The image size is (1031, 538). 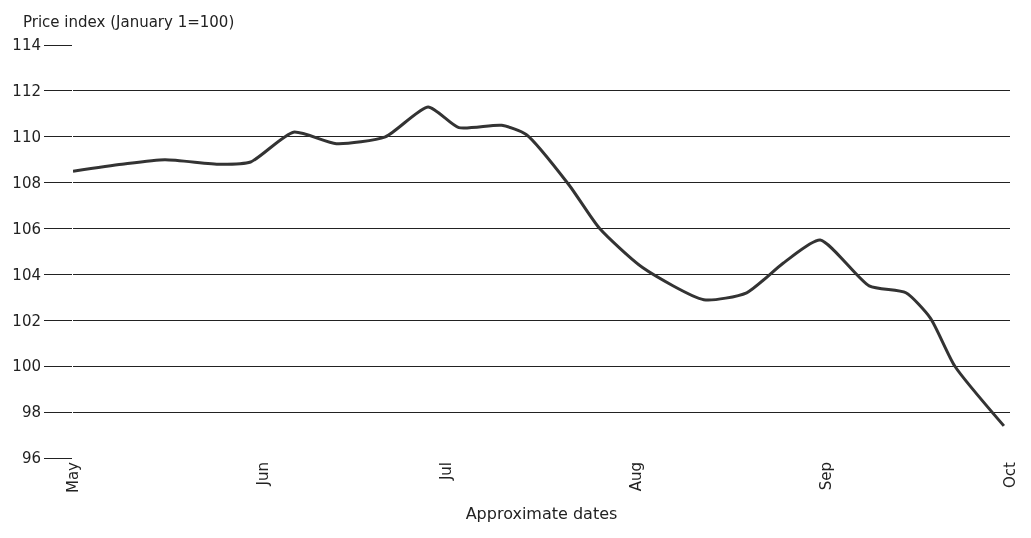 I want to click on y-tick-label: 104, so click(x=26, y=274).